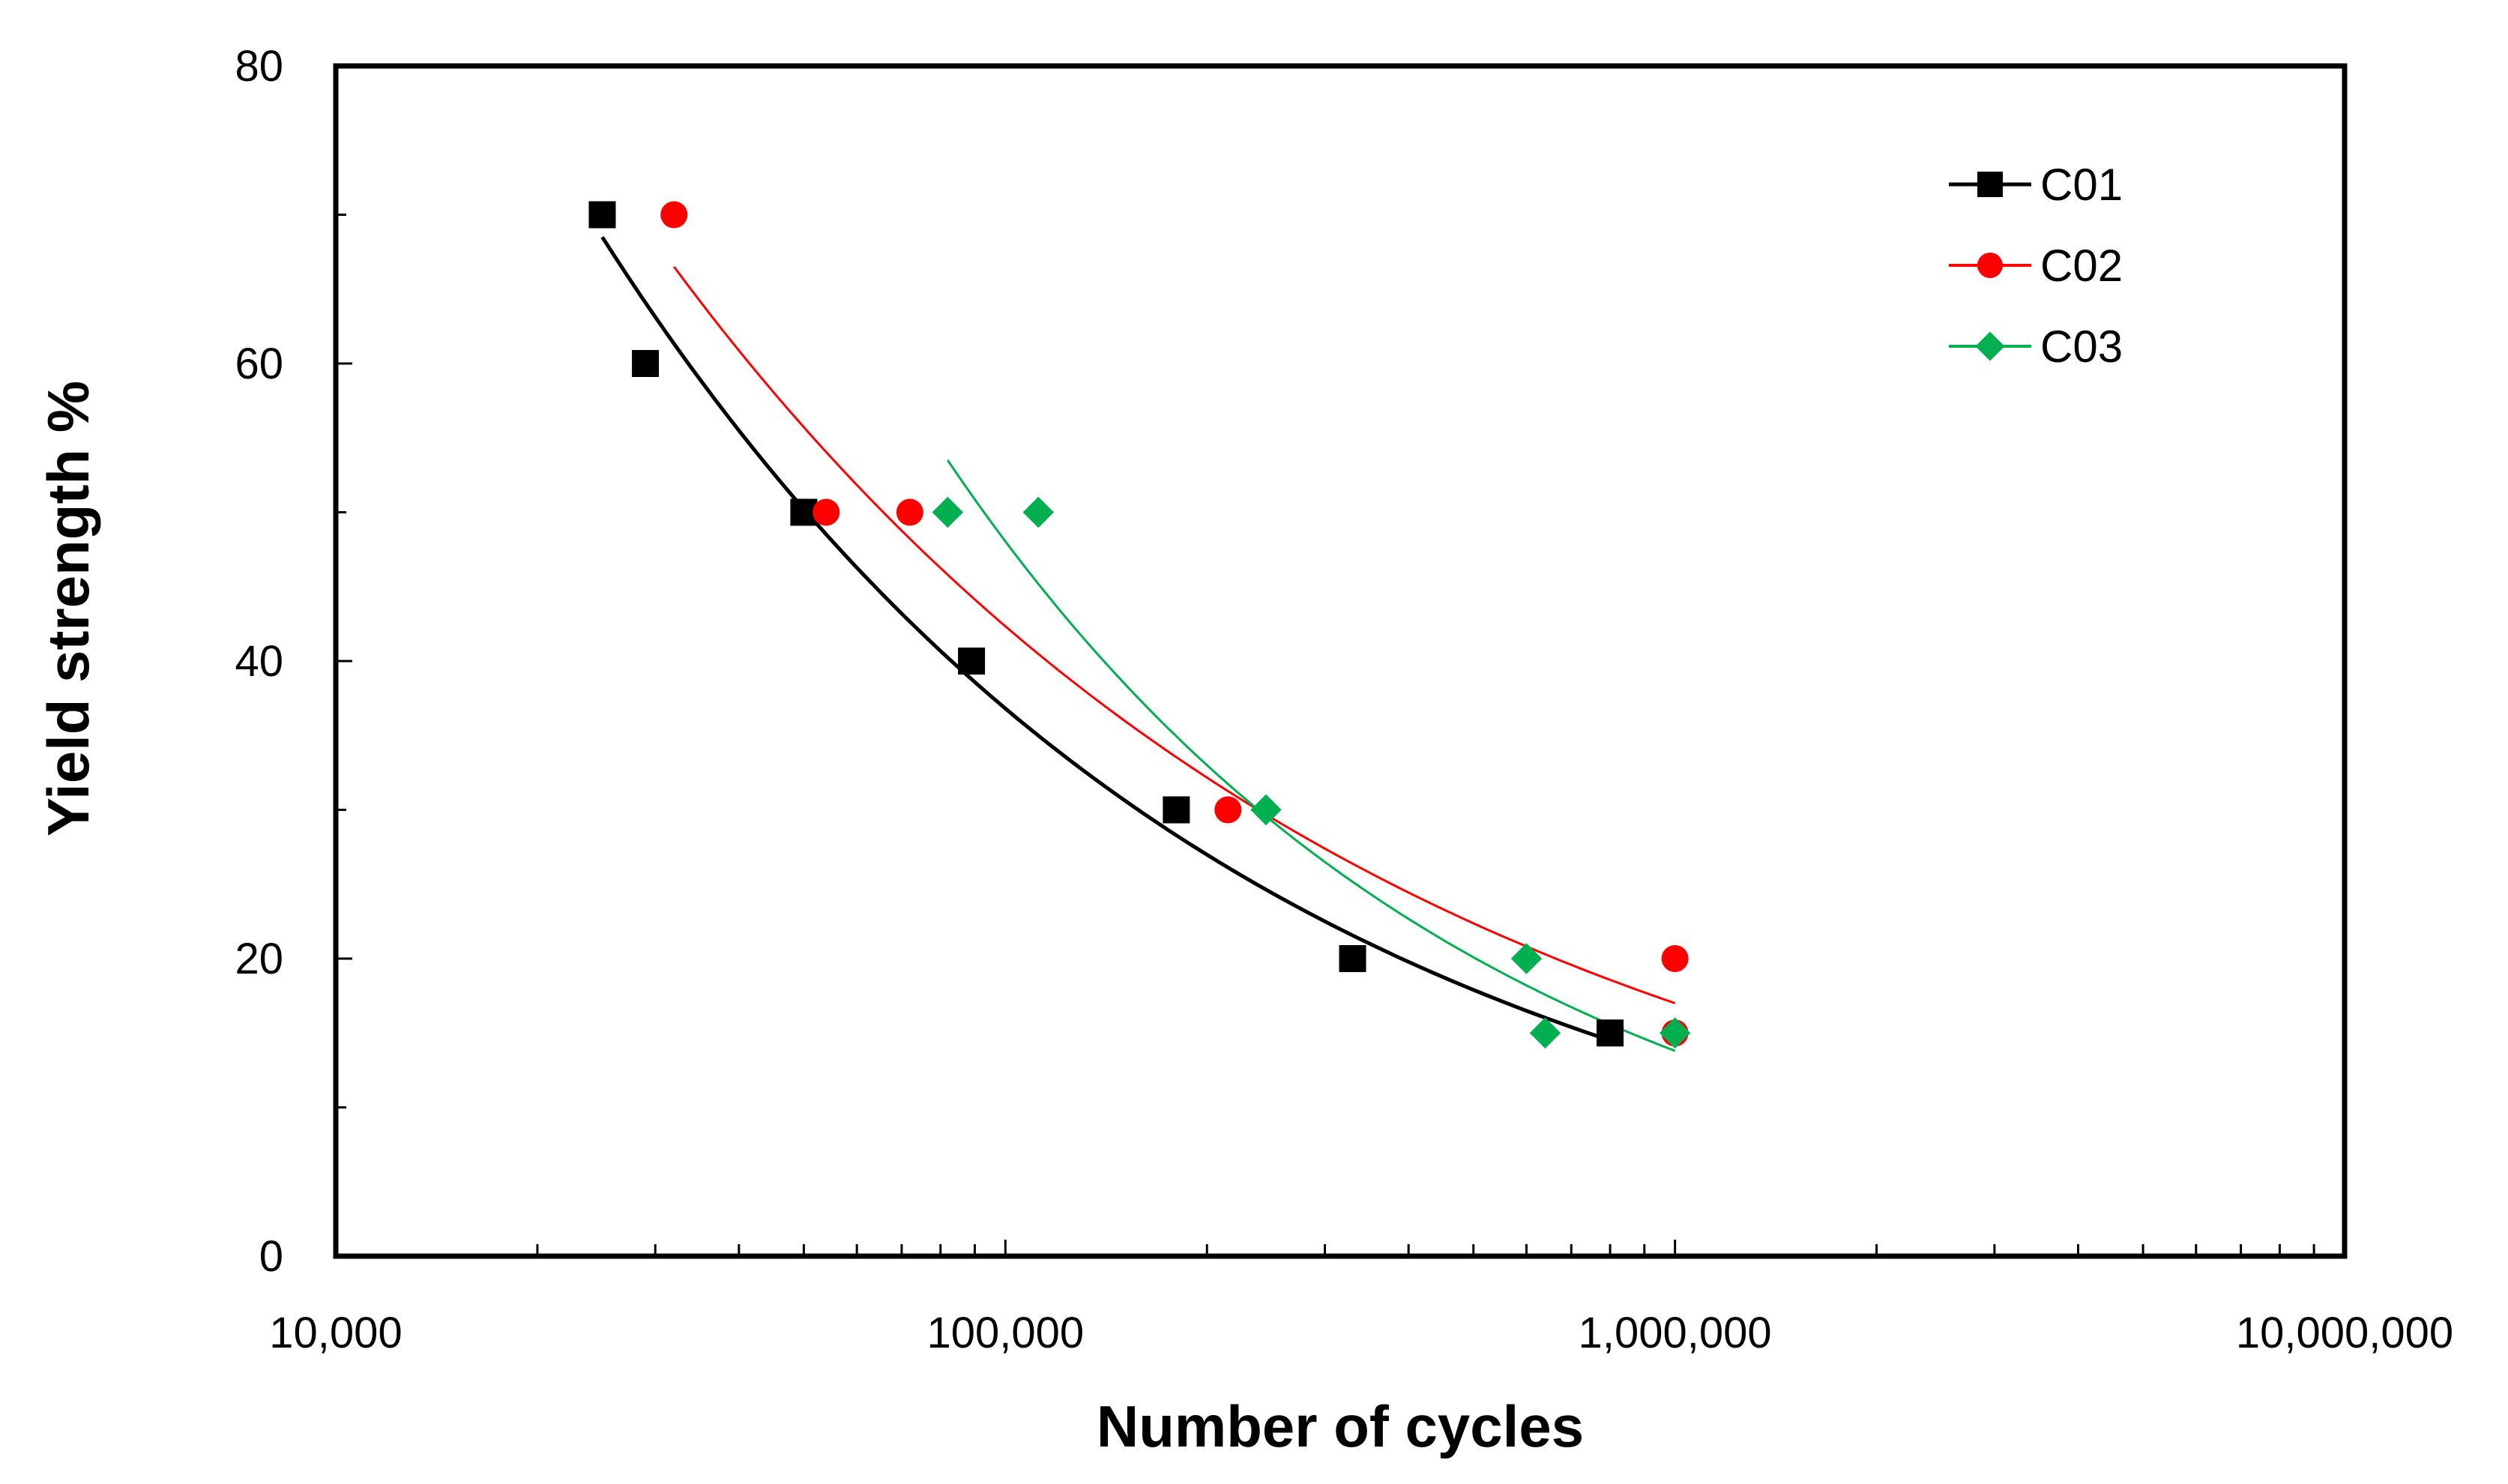  What do you see at coordinates (2081, 347) in the screenshot?
I see `legend-label-c03: C03` at bounding box center [2081, 347].